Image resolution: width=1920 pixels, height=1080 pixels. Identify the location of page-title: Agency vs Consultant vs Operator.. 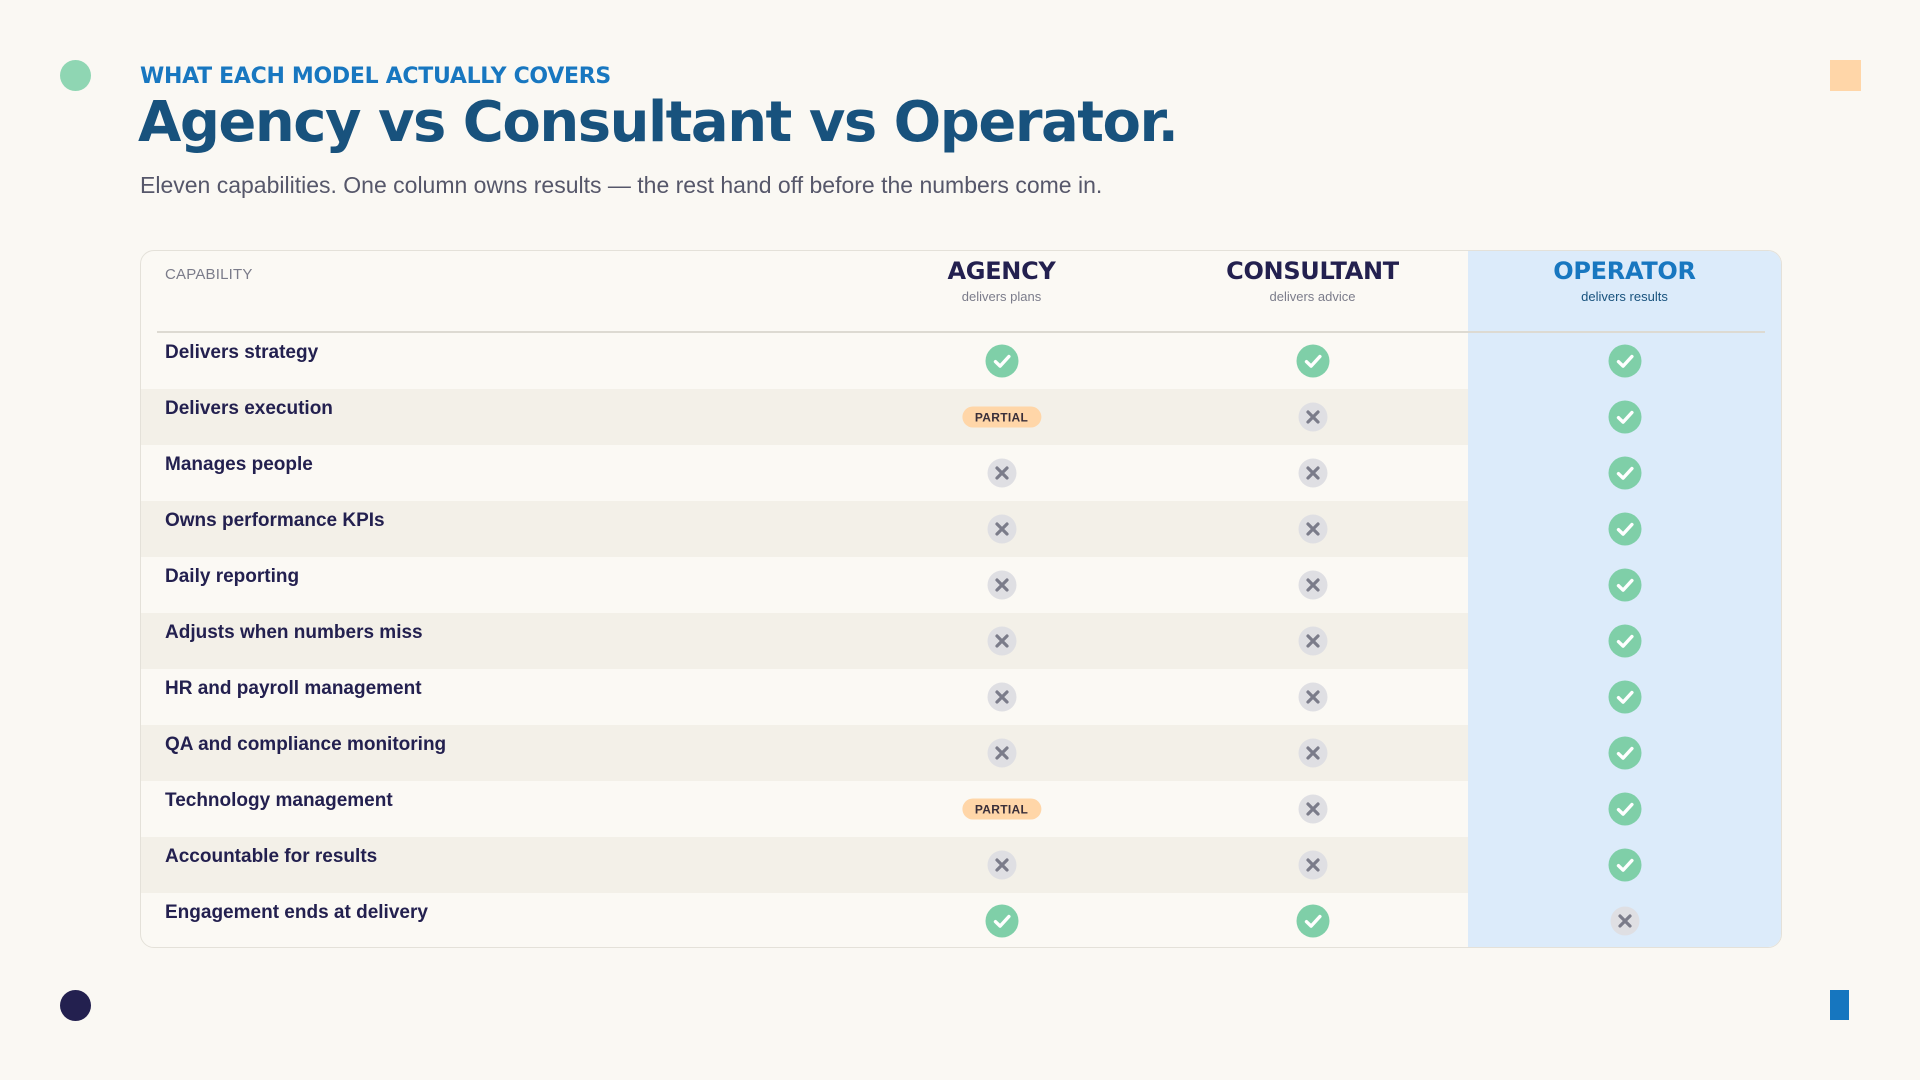
(658, 122).